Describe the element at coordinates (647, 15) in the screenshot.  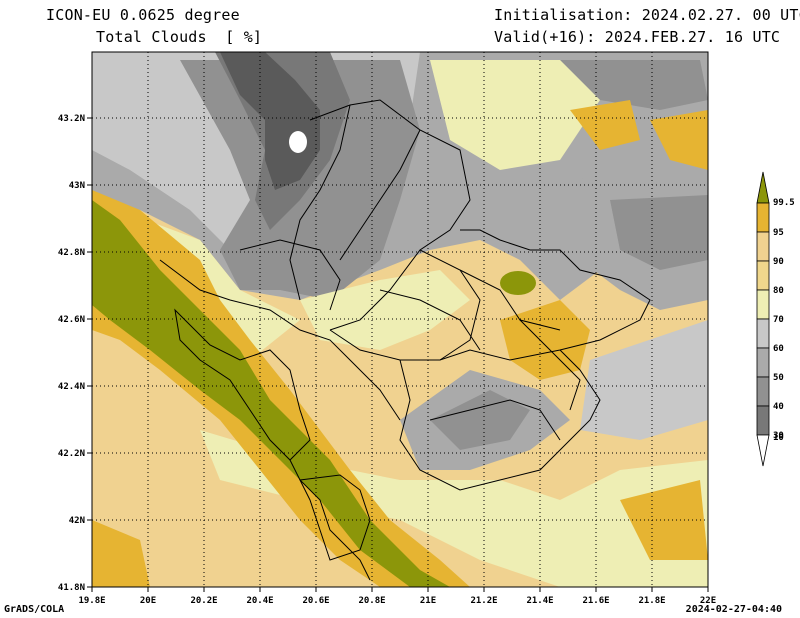
I see `initialisation-time: Initialisation: 2024.02.27. 00 UTC` at that location.